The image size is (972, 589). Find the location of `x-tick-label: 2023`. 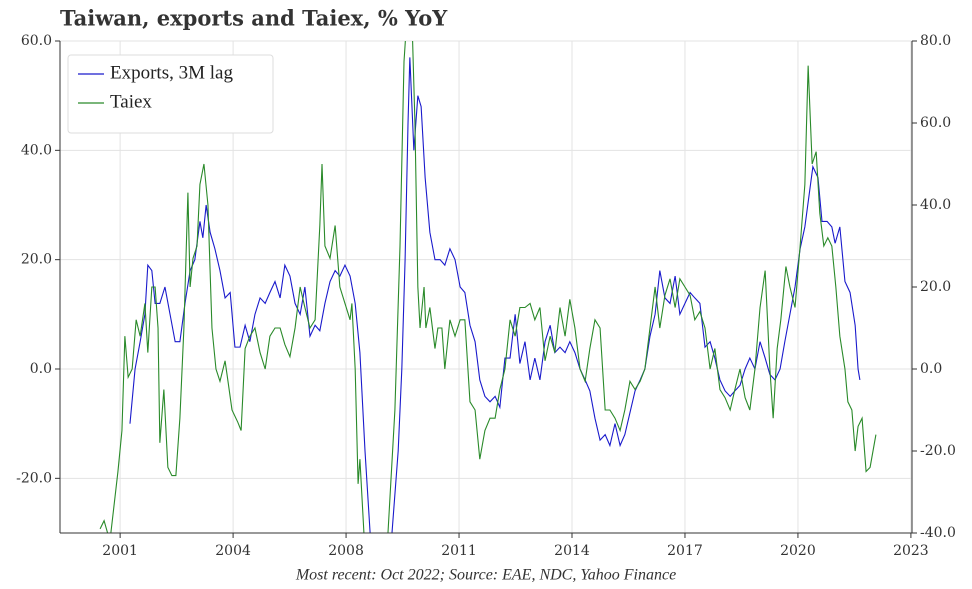

x-tick-label: 2023 is located at coordinates (911, 551).